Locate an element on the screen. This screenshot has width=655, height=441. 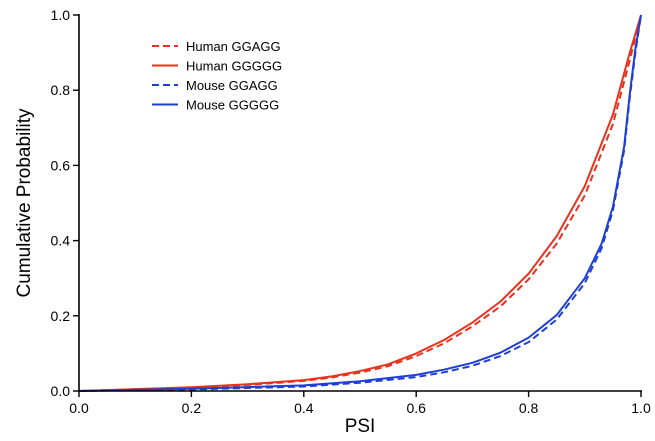
x-tick-label: 0.0 is located at coordinates (79, 408).